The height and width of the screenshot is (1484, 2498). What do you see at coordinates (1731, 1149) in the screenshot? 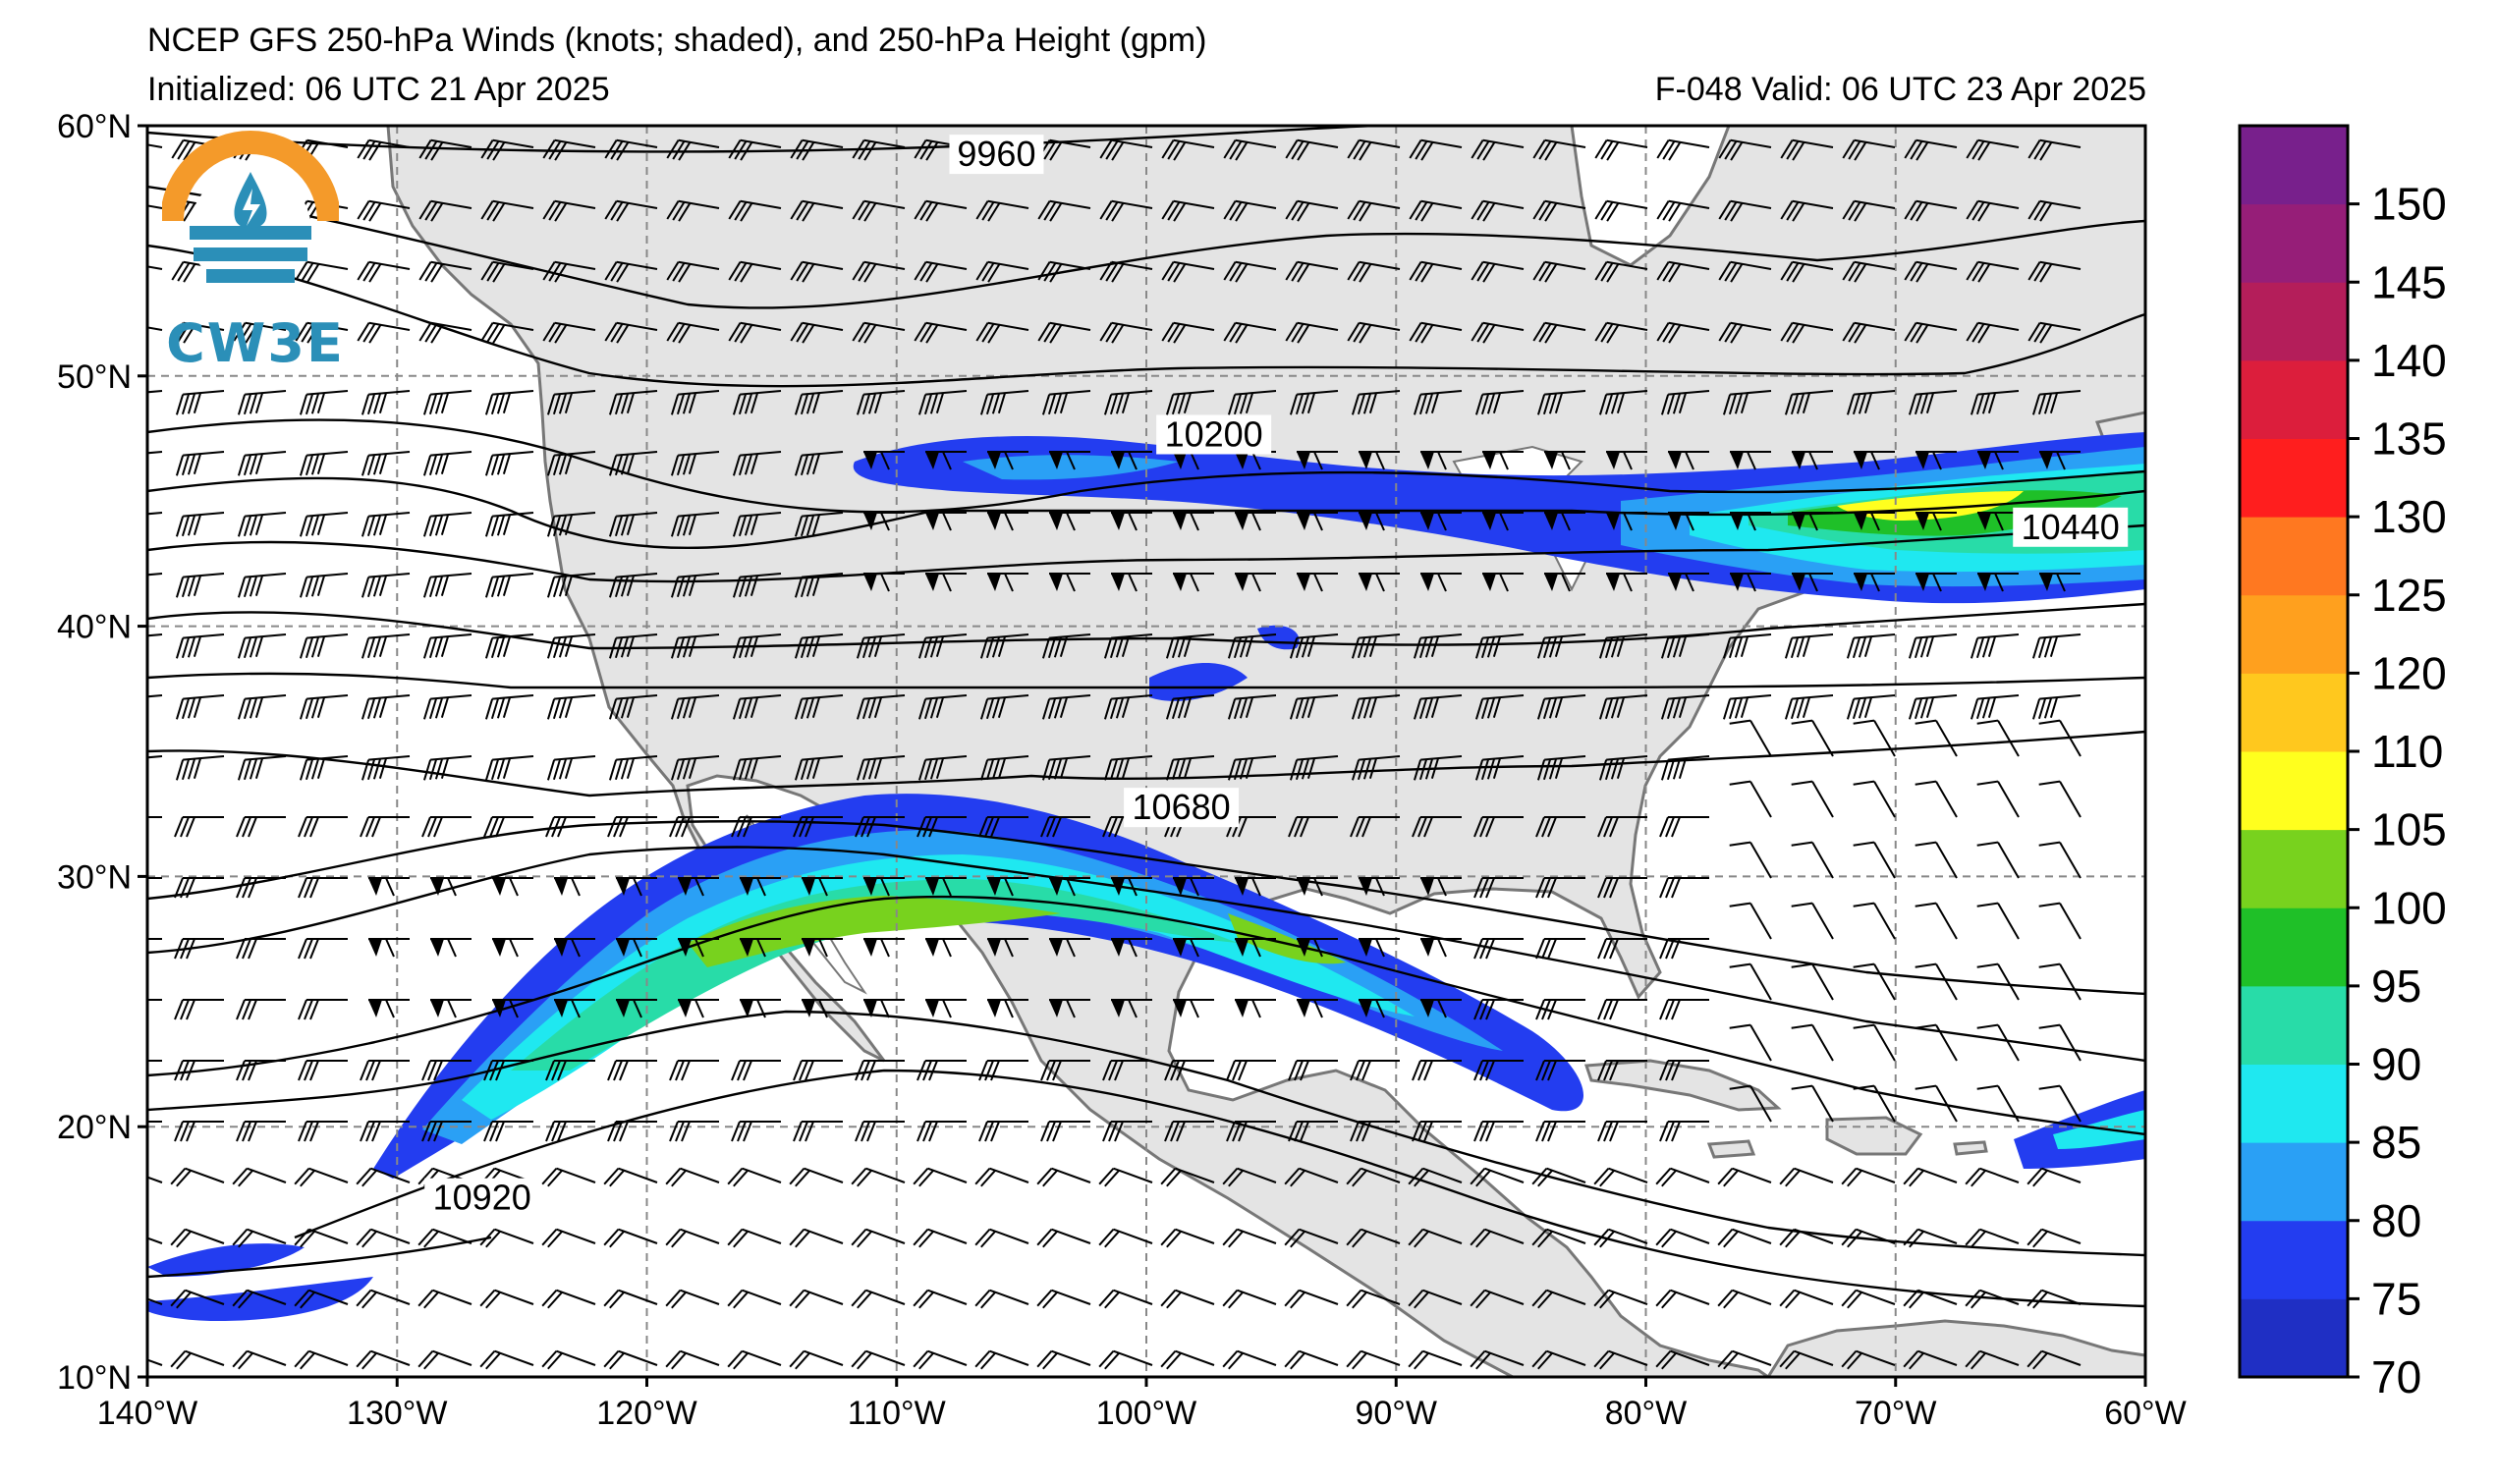
I see `jamaica-island` at bounding box center [1731, 1149].